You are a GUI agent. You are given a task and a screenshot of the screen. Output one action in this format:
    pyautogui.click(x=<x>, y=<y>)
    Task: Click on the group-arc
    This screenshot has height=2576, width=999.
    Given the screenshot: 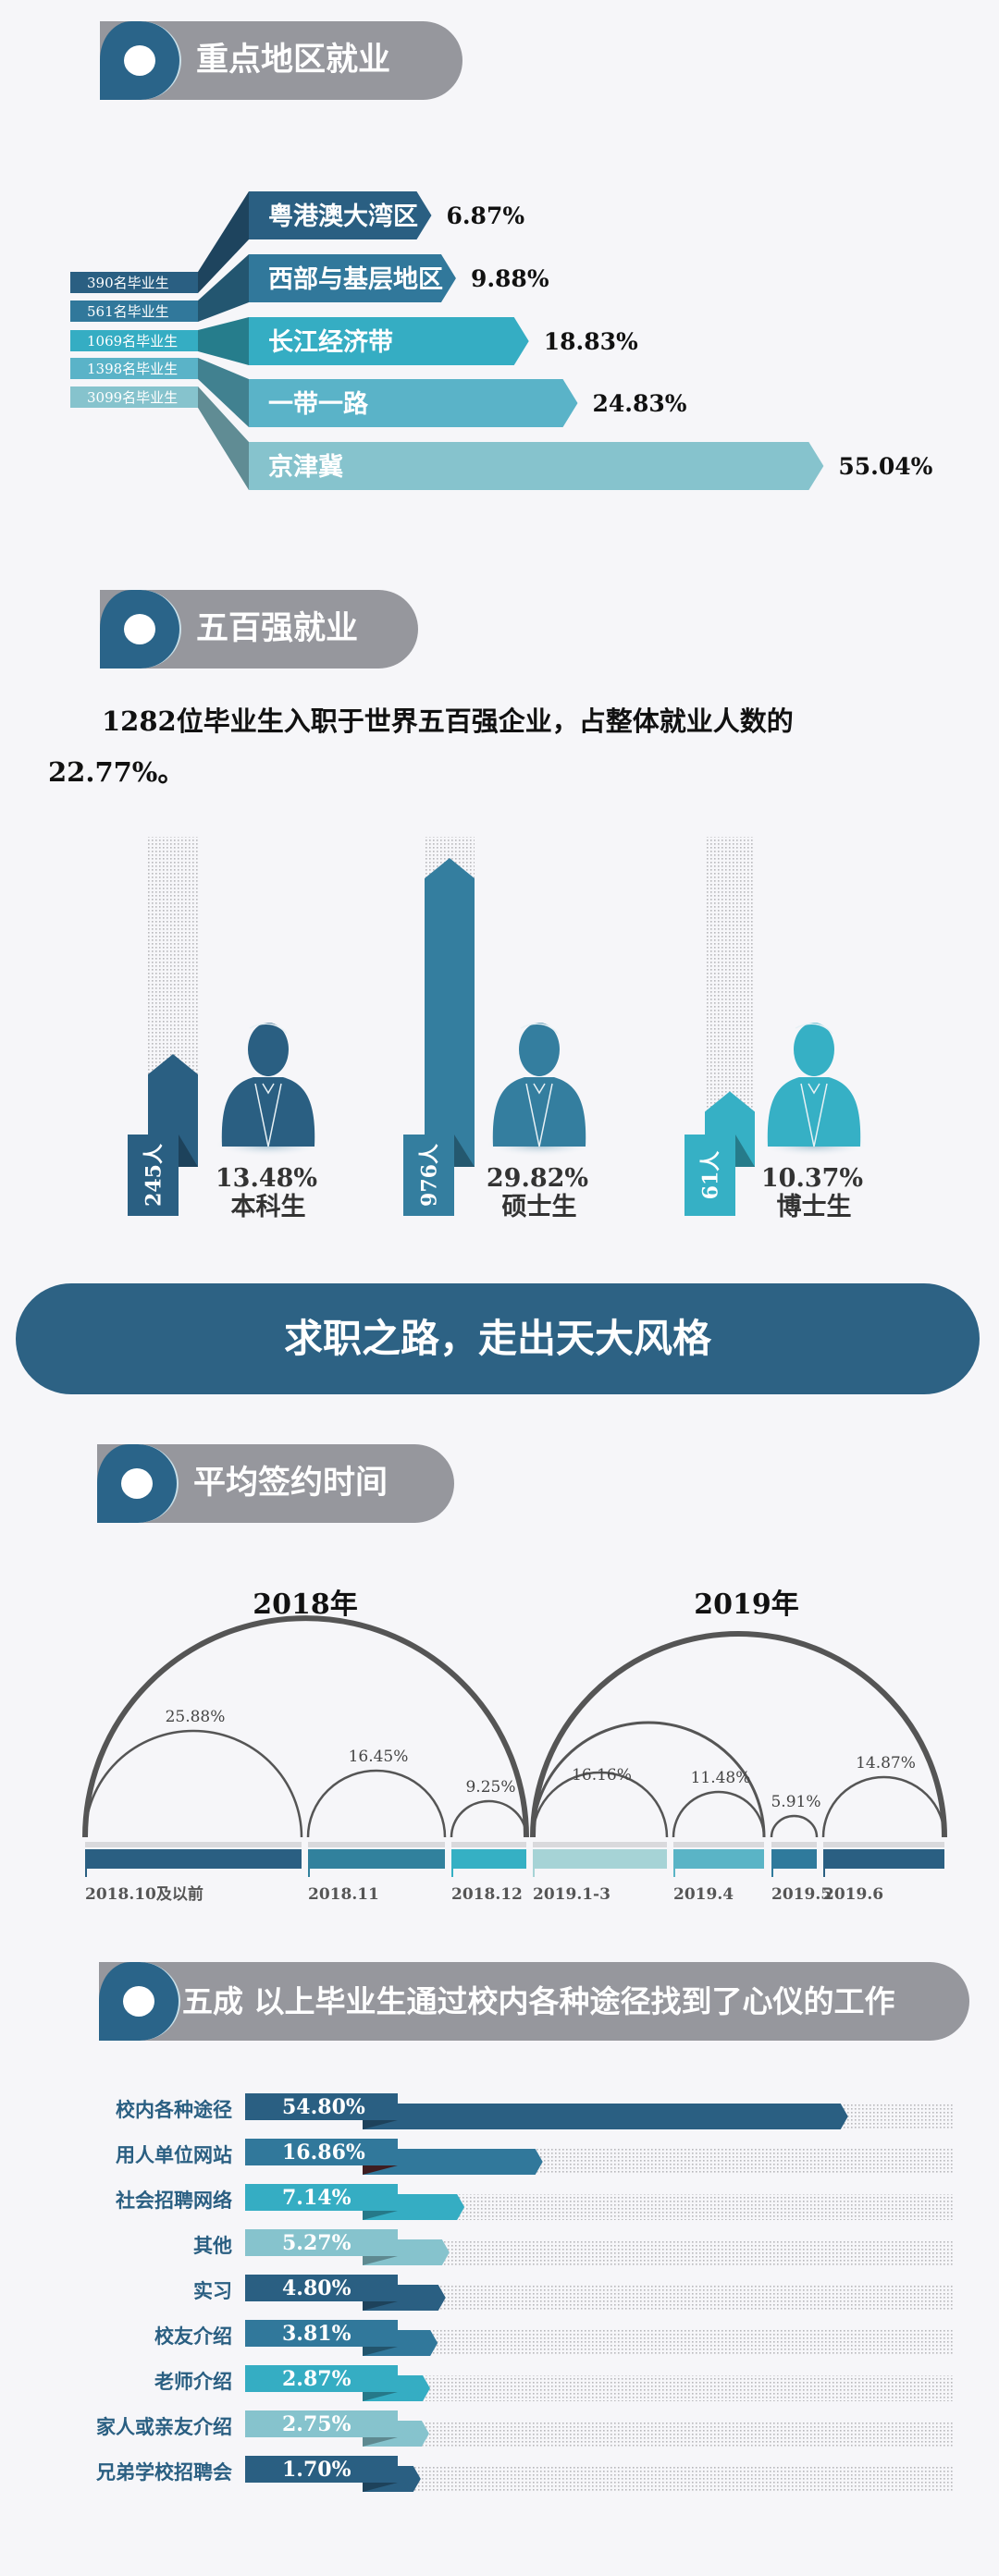 What is the action you would take?
    pyautogui.click(x=649, y=1779)
    